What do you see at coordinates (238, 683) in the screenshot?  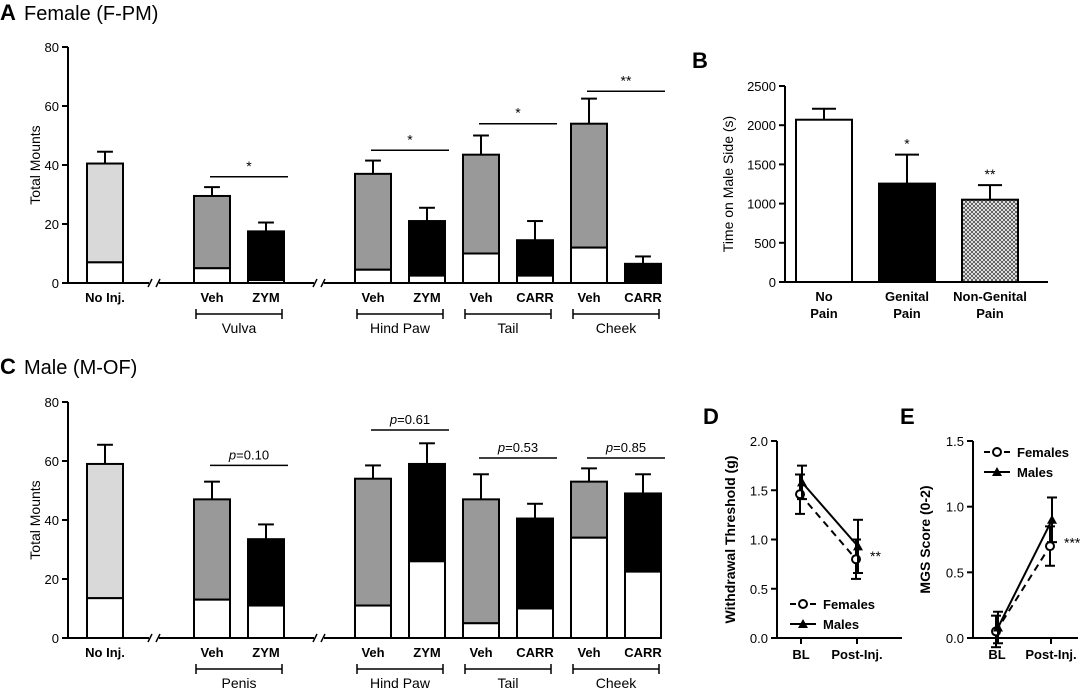 I see `group-label: Penis` at bounding box center [238, 683].